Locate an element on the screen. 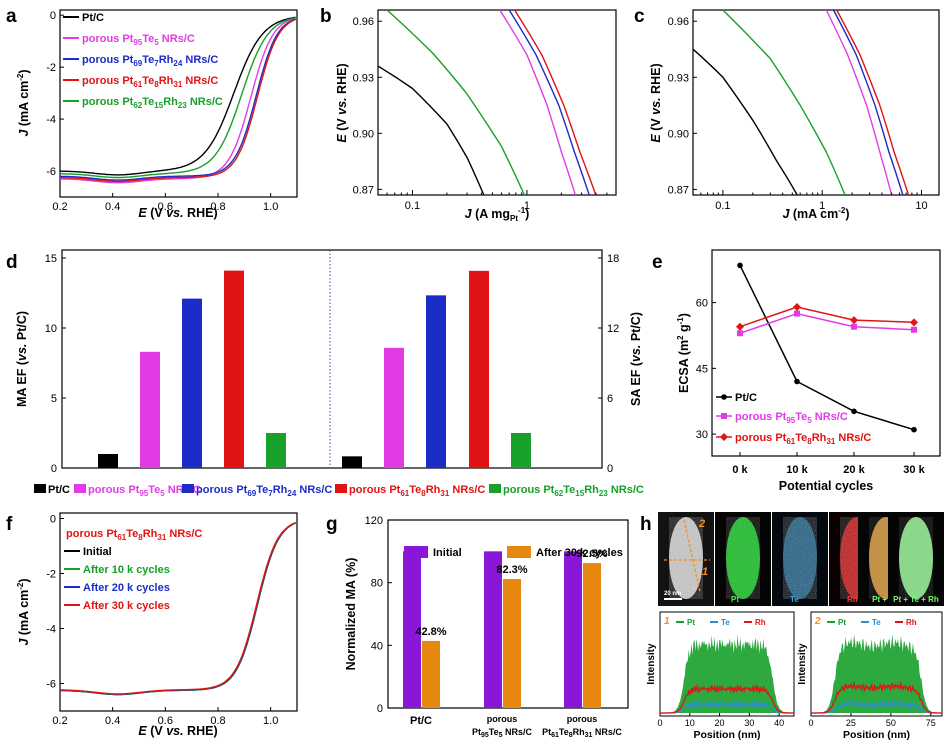 The image size is (948, 744). panel-g-cat-pt61-l1: porous is located at coordinates (582, 719).